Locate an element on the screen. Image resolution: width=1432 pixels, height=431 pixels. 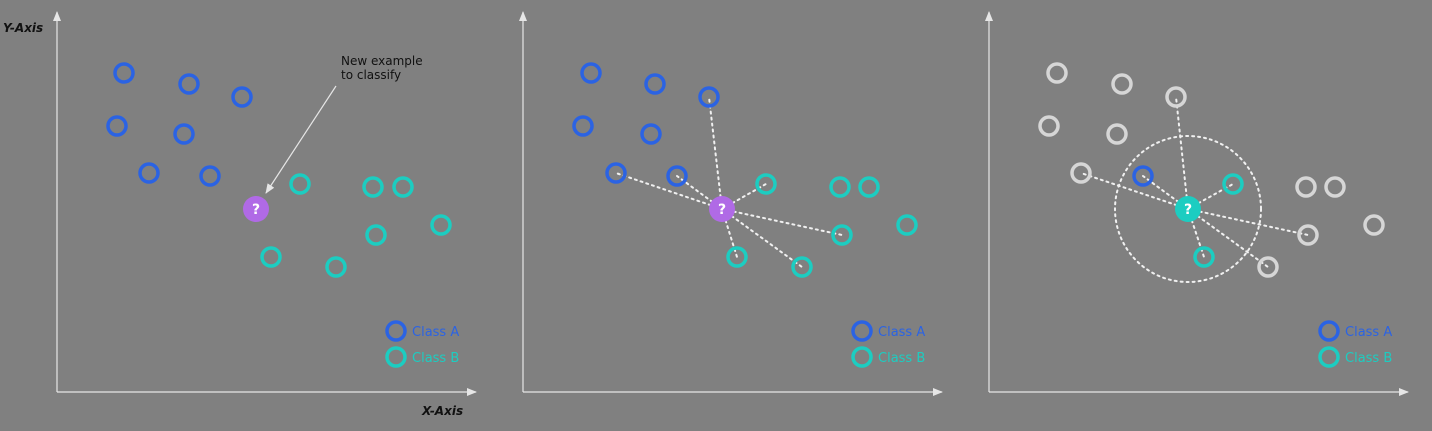
annotation-line1: New example is located at coordinates (382, 61).